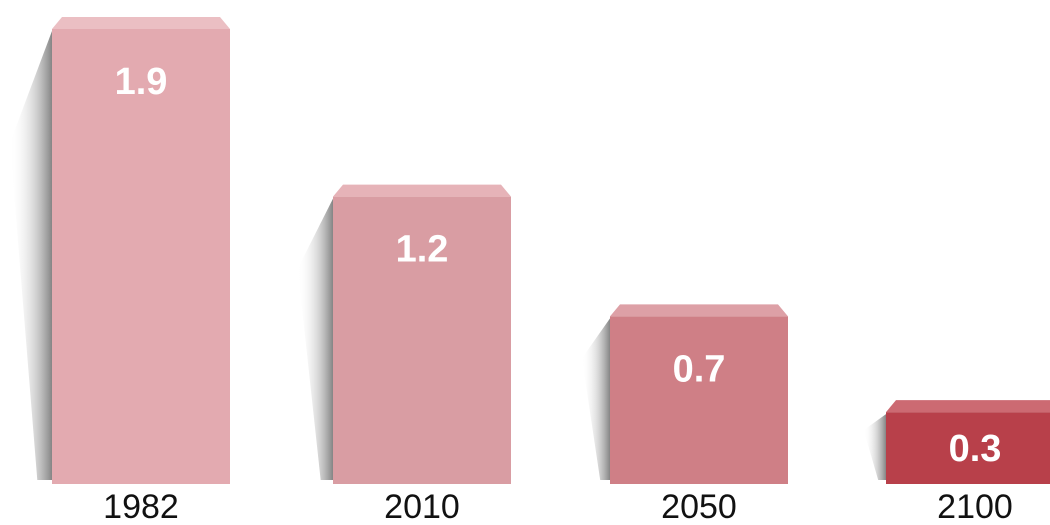  I want to click on bar-1982, so click(141, 256).